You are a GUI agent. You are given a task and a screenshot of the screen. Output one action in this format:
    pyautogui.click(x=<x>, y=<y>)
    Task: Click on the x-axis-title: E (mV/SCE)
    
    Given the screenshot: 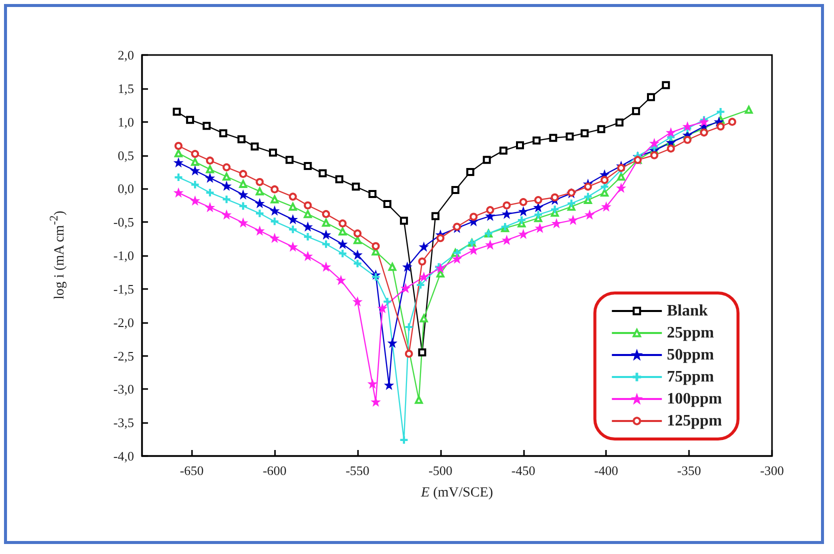 What is the action you would take?
    pyautogui.click(x=457, y=493)
    